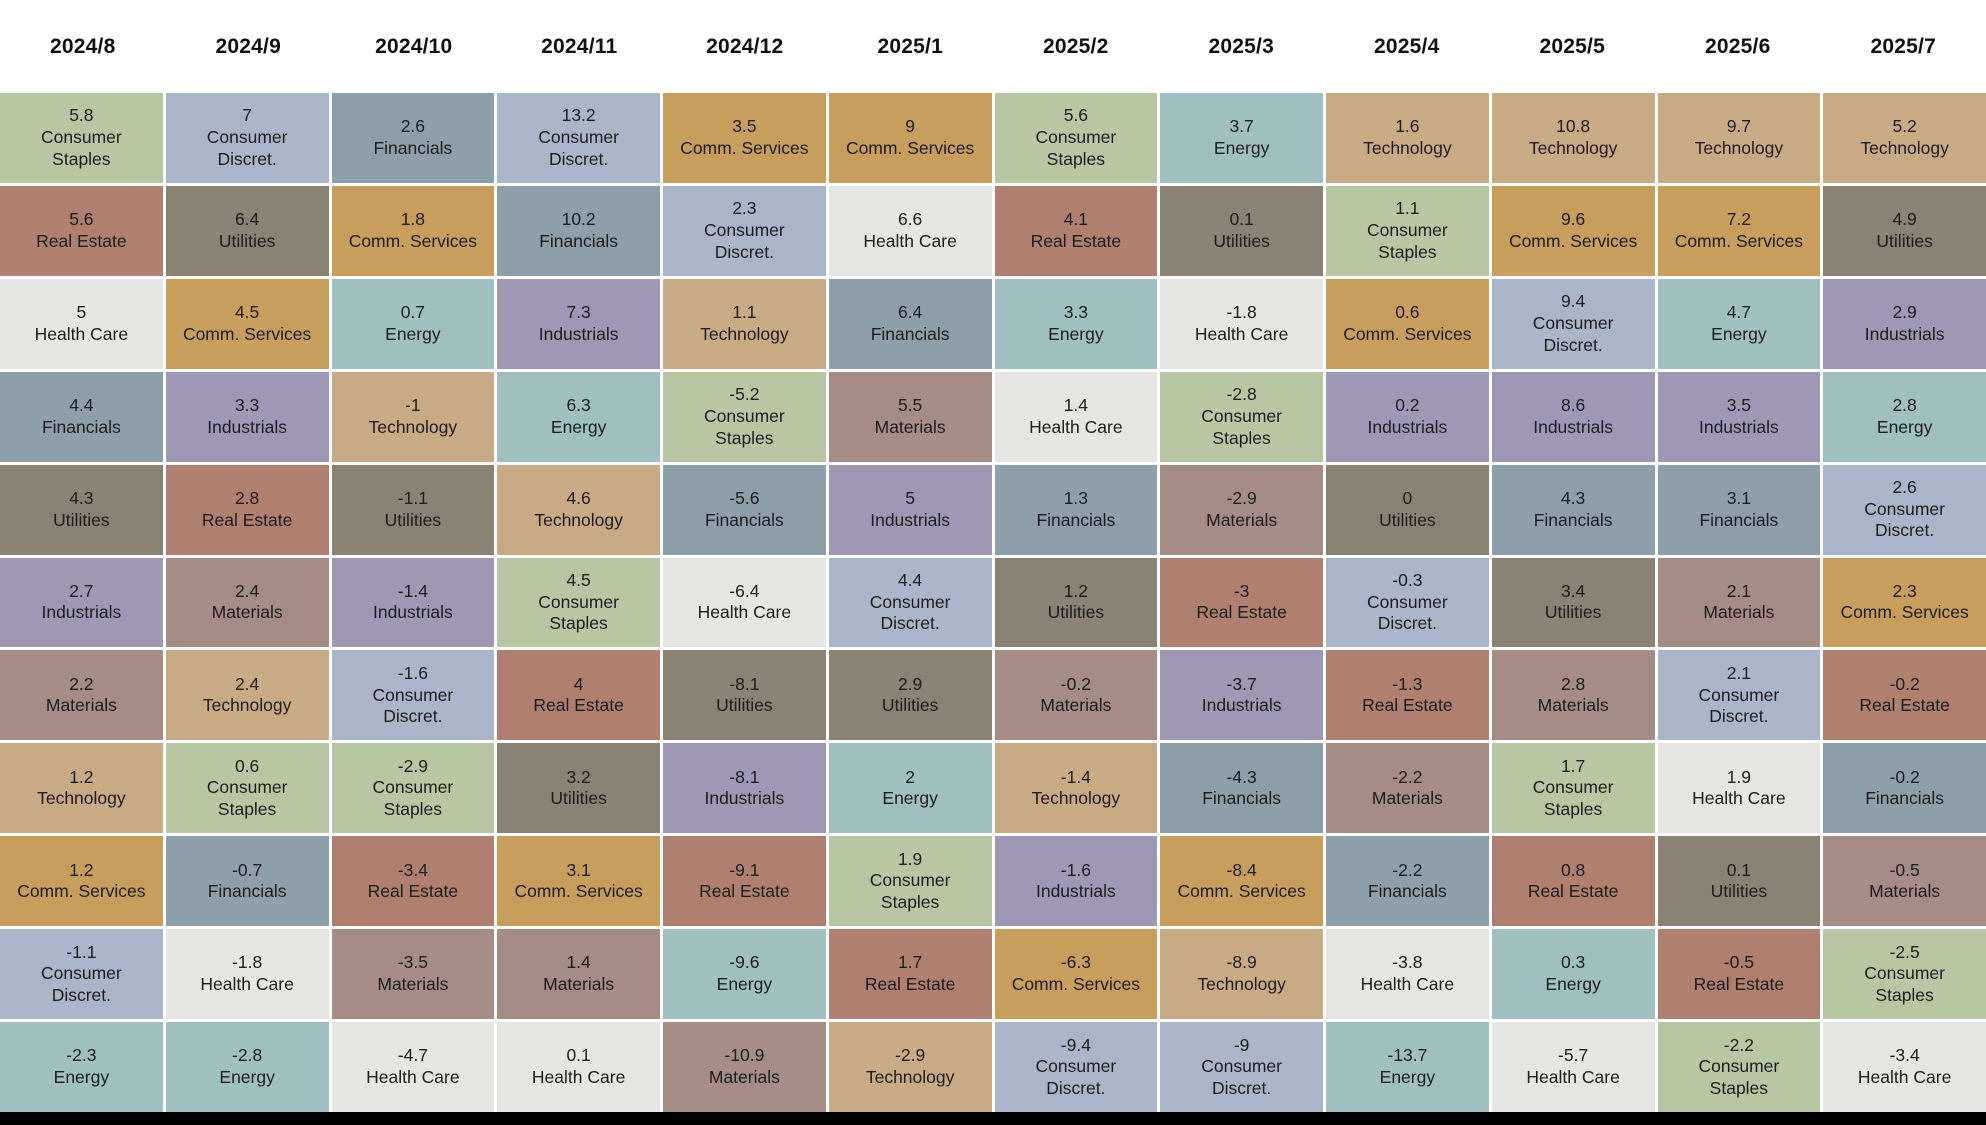 The width and height of the screenshot is (1986, 1125). Describe the element at coordinates (745, 46) in the screenshot. I see `month-label: 2024/12` at that location.